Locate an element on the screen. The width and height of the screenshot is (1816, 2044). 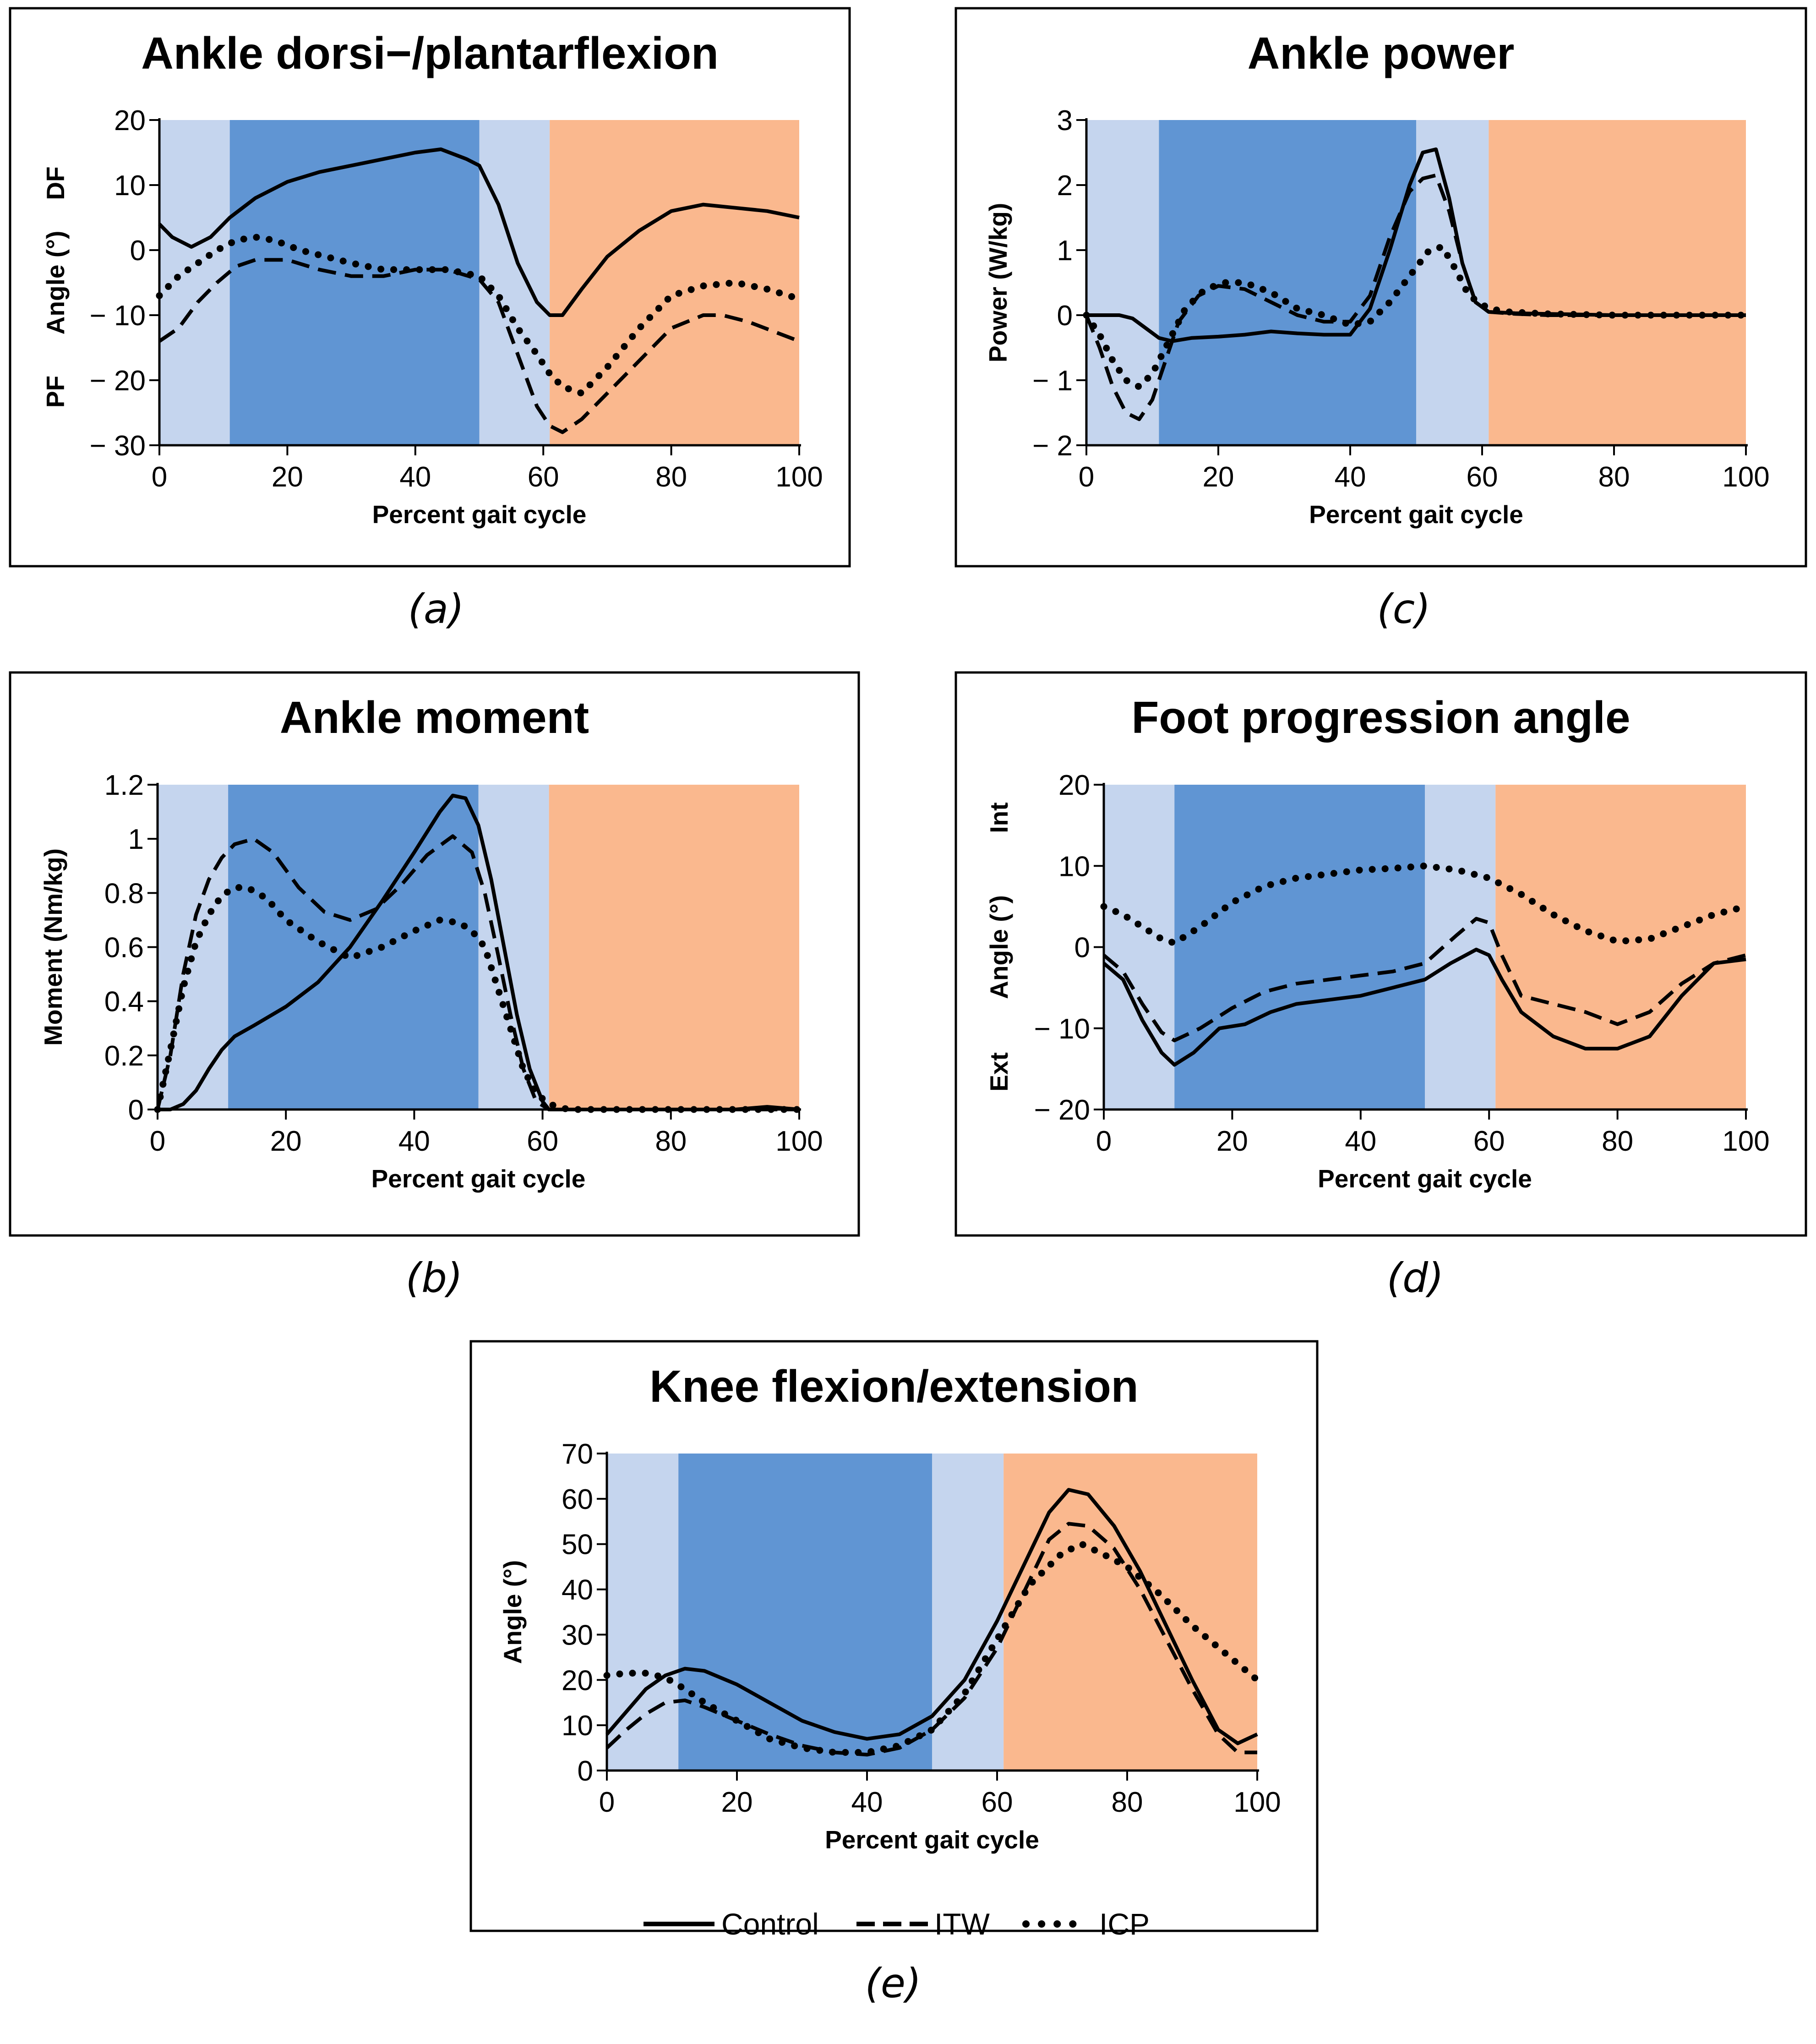
y-tick-label: − 10 is located at coordinates (118, 316).